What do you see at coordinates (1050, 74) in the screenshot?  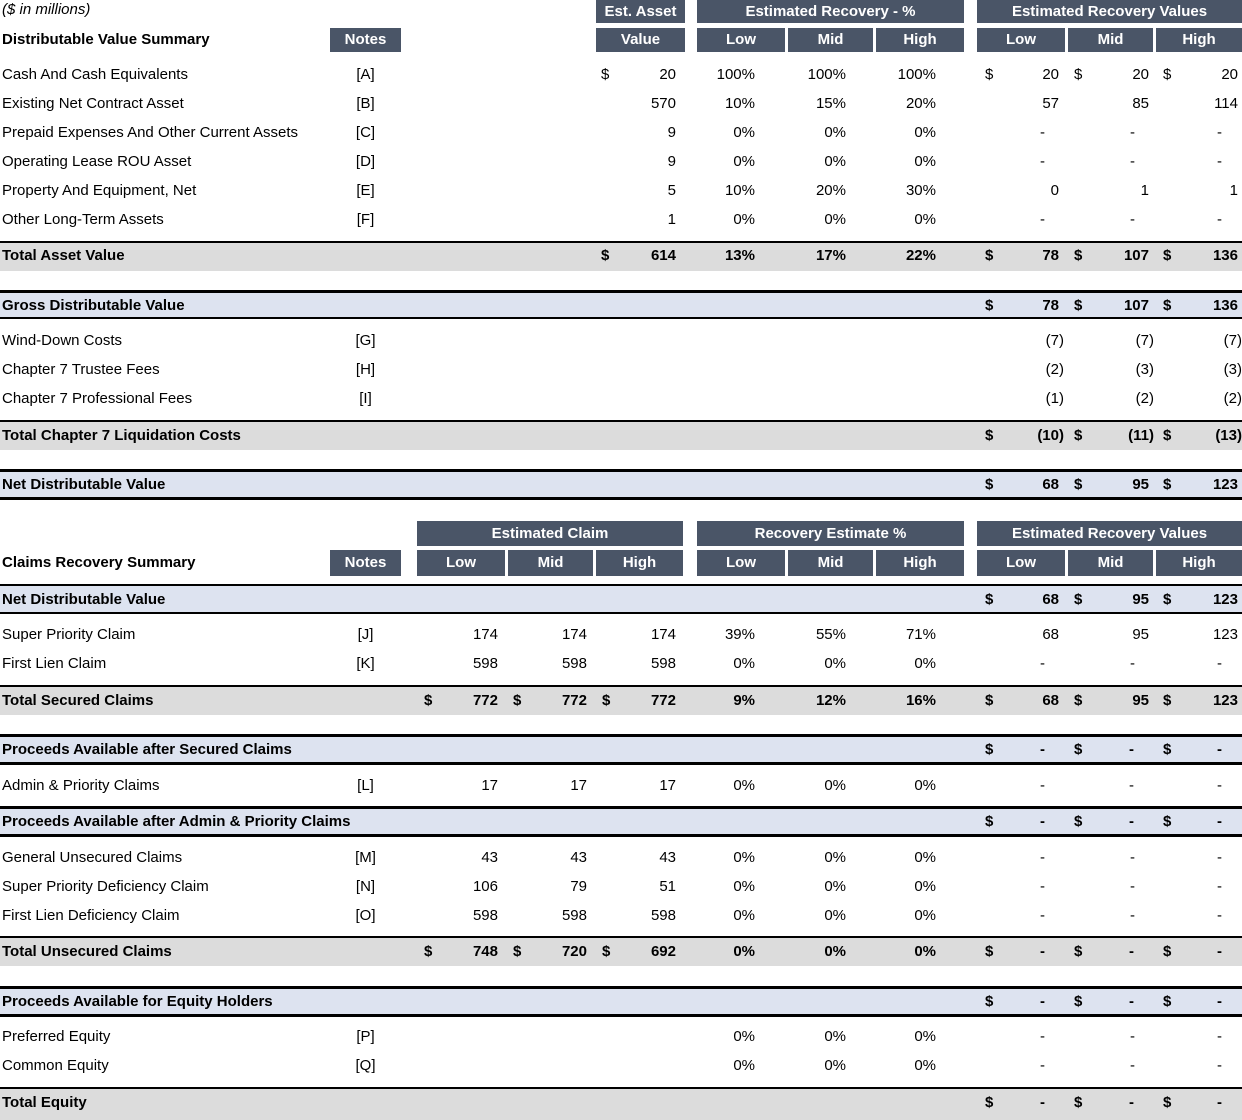 I see `val-low: 20` at bounding box center [1050, 74].